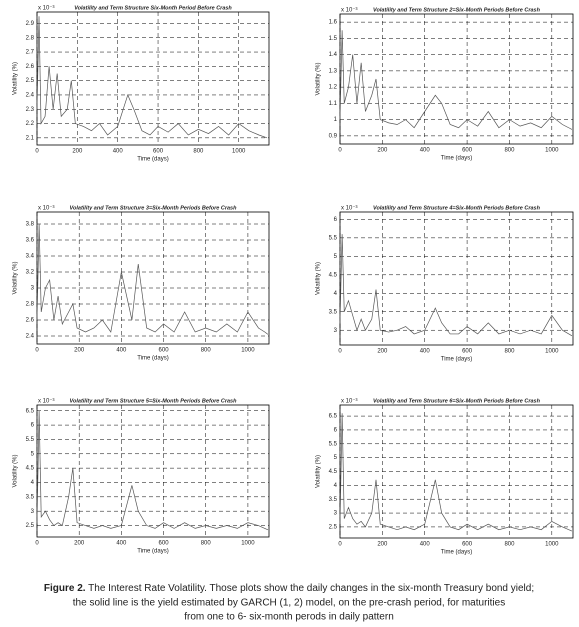 The height and width of the screenshot is (627, 579). Describe the element at coordinates (30, 110) in the screenshot. I see `y-tick-label: 2.3` at that location.